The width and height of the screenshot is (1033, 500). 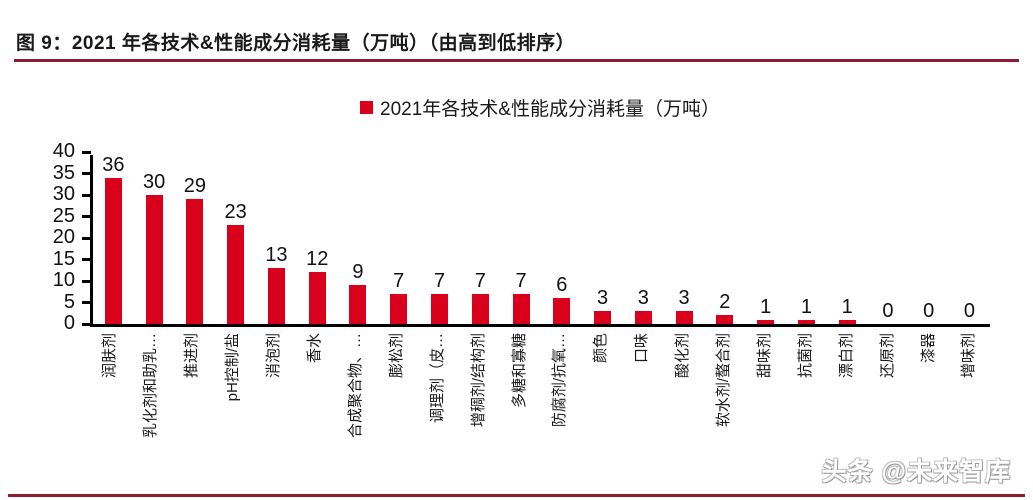 I want to click on y-axis-tick-label: 20, so click(x=63, y=237).